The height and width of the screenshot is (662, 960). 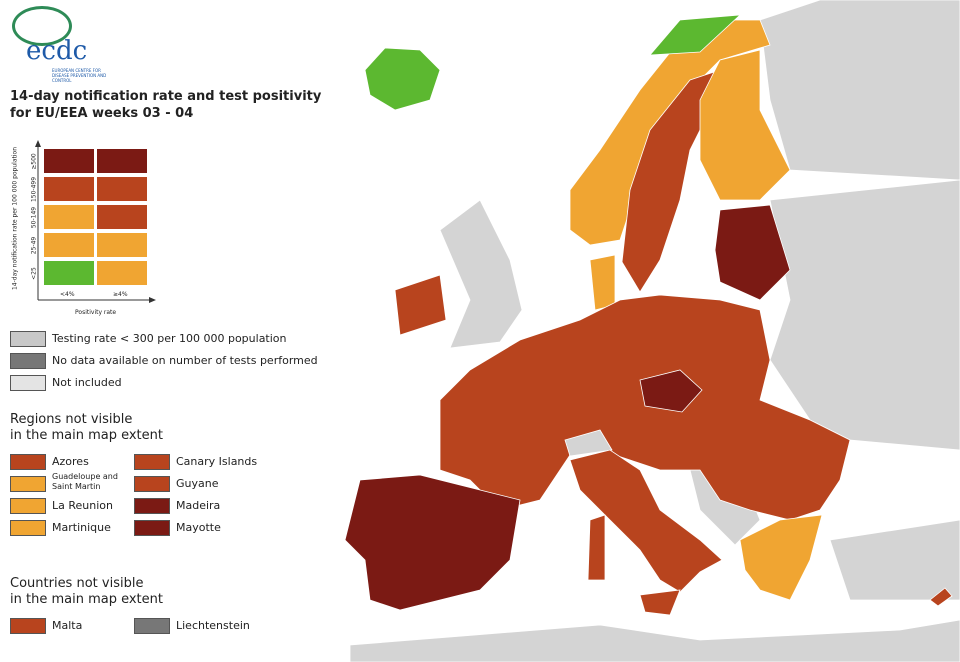 What do you see at coordinates (198, 527) in the screenshot?
I see `region-label: Mayotte` at bounding box center [198, 527].